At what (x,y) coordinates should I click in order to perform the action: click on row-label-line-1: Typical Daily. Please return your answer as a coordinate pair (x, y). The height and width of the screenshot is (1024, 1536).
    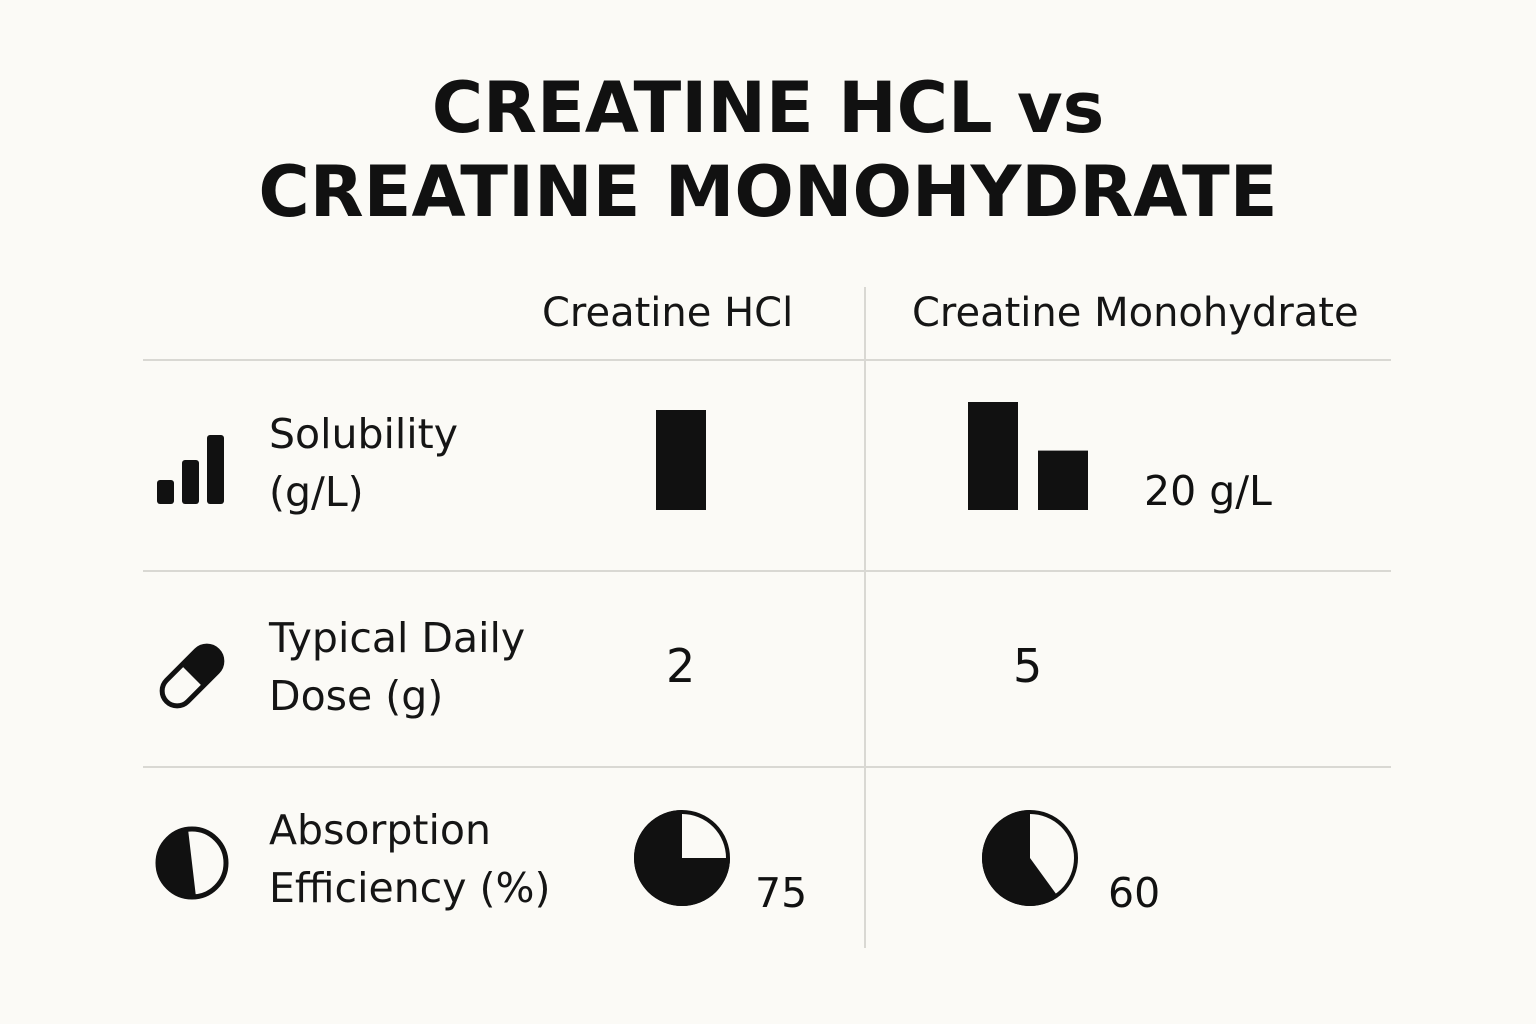
    Looking at the image, I should click on (397, 638).